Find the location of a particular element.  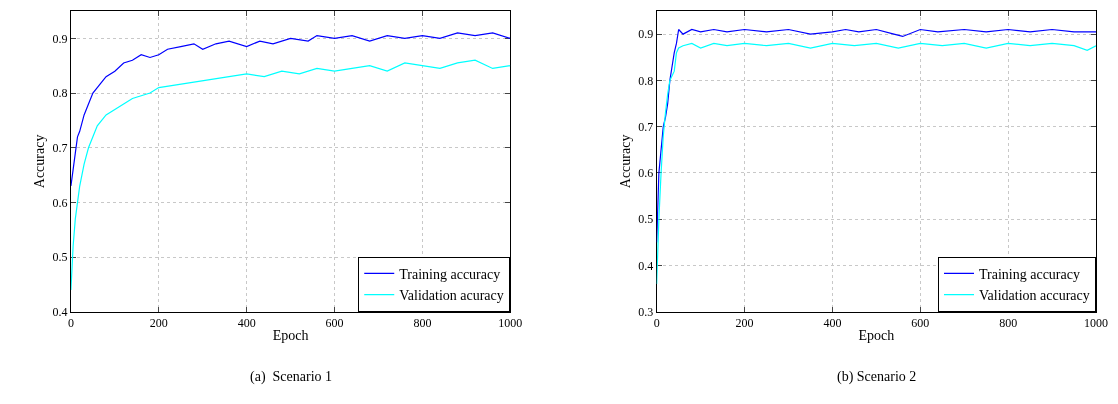

legend-label: Validation accuracy is located at coordinates (1034, 296).